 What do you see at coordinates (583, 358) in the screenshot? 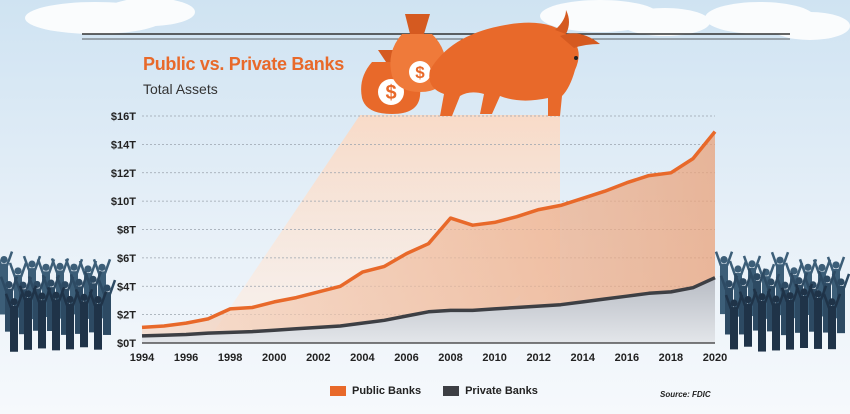
I see `x-tick-label: 2014` at bounding box center [583, 358].